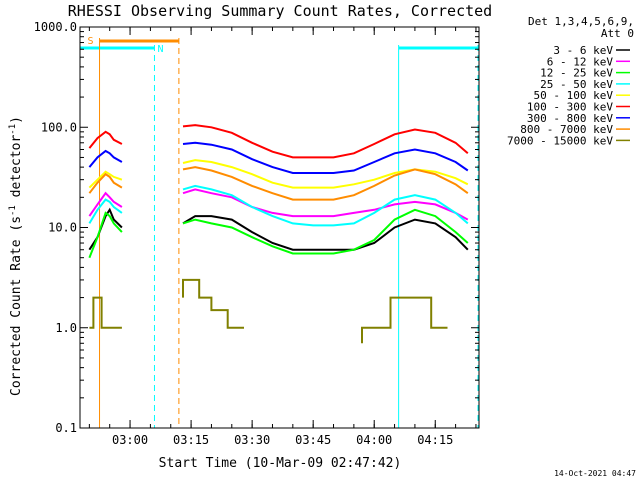  I want to click on legend-label-3-6-kev: 3 - 6 keV, so click(583, 50).